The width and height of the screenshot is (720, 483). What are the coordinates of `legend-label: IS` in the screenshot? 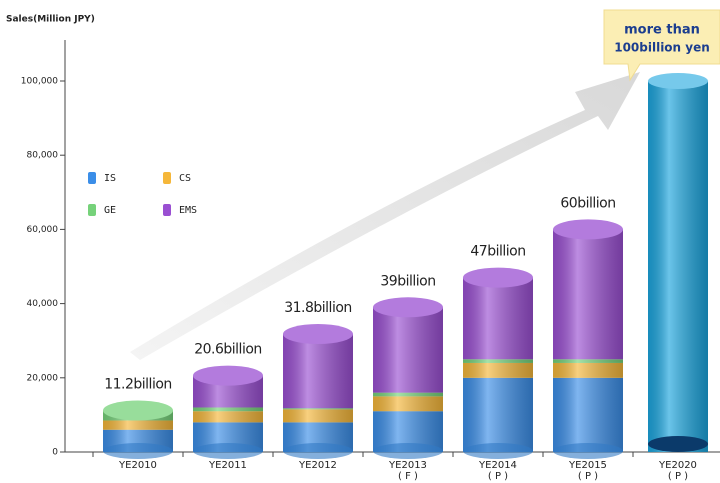 It's located at (110, 178).